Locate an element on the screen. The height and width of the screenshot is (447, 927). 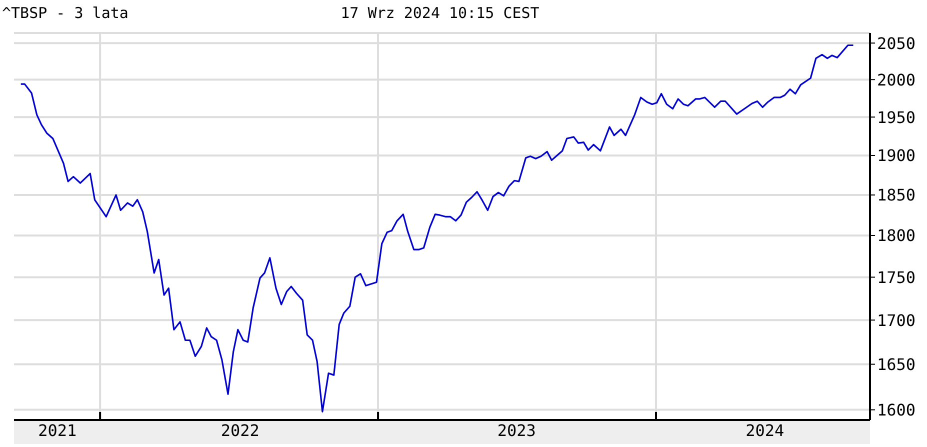
x-tick-label: 2024 is located at coordinates (765, 430).